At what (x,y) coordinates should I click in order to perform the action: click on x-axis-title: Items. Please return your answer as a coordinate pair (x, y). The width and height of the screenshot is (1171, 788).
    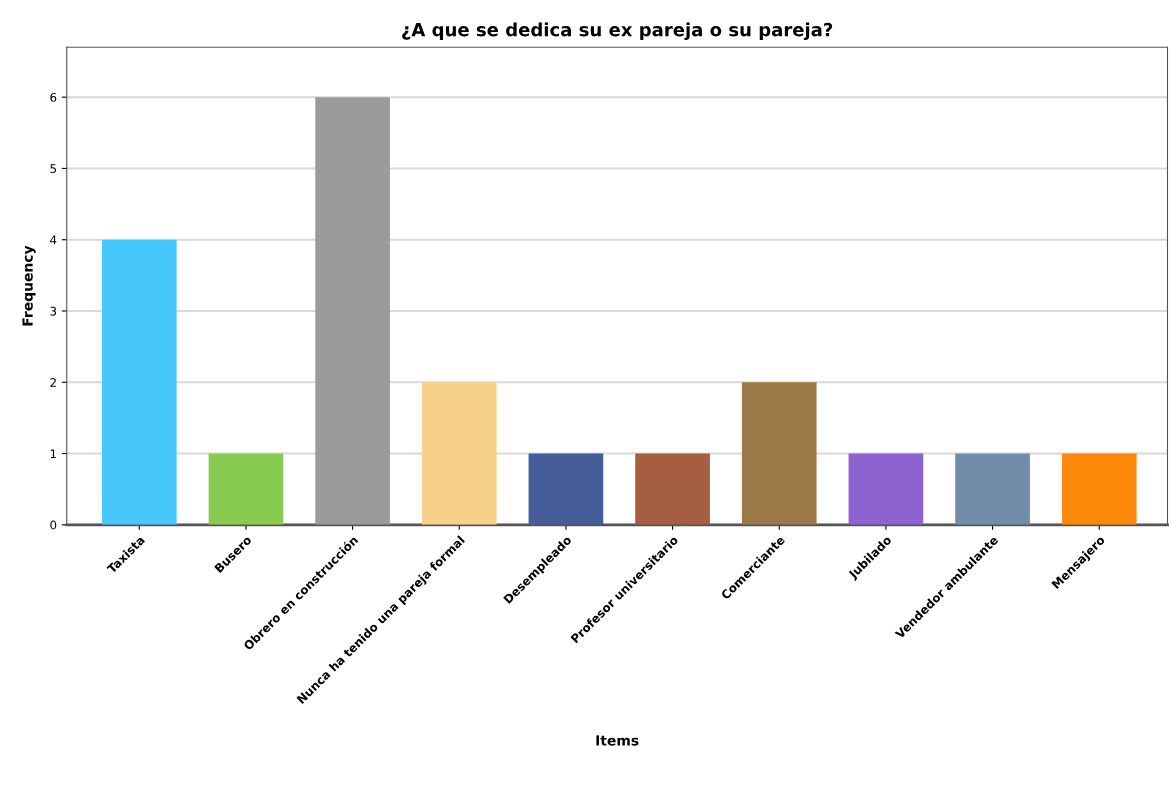
    Looking at the image, I should click on (617, 740).